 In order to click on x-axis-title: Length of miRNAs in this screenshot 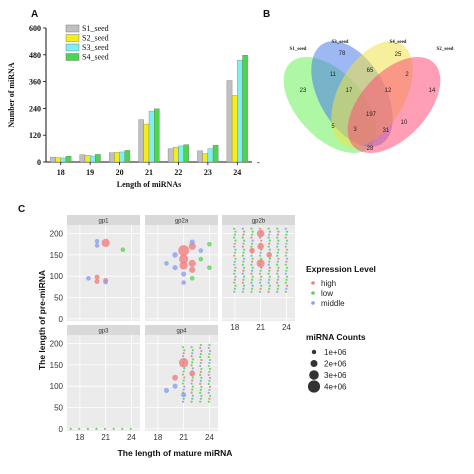, I will do `click(149, 184)`.